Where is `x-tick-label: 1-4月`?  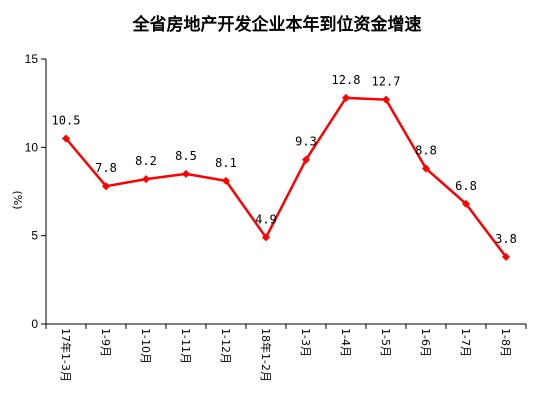 x-tick-label: 1-4月 is located at coordinates (345, 342).